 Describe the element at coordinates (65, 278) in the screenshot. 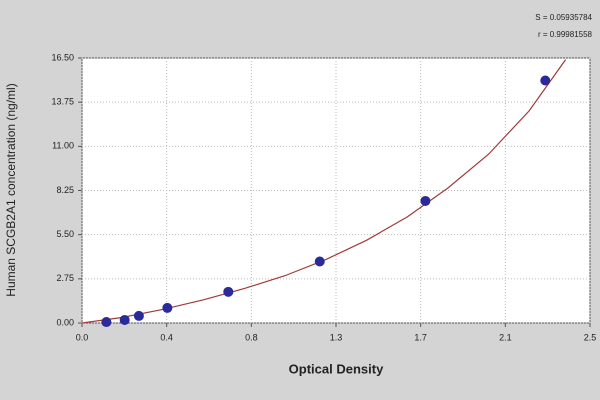

I see `y-tick-label: 2.75` at that location.